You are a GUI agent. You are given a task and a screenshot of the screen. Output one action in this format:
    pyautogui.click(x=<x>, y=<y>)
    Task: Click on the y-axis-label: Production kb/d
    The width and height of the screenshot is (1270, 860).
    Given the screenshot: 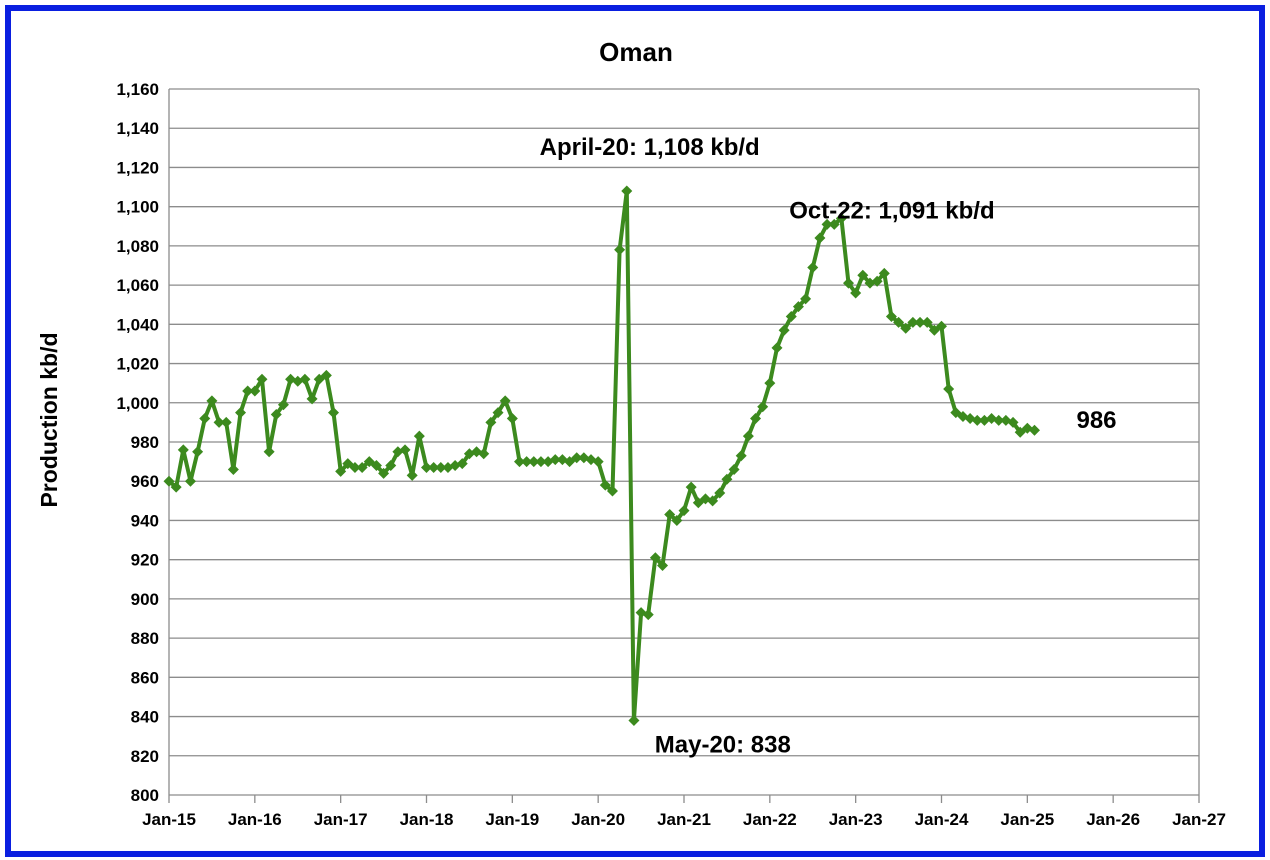 What is the action you would take?
    pyautogui.click(x=49, y=419)
    